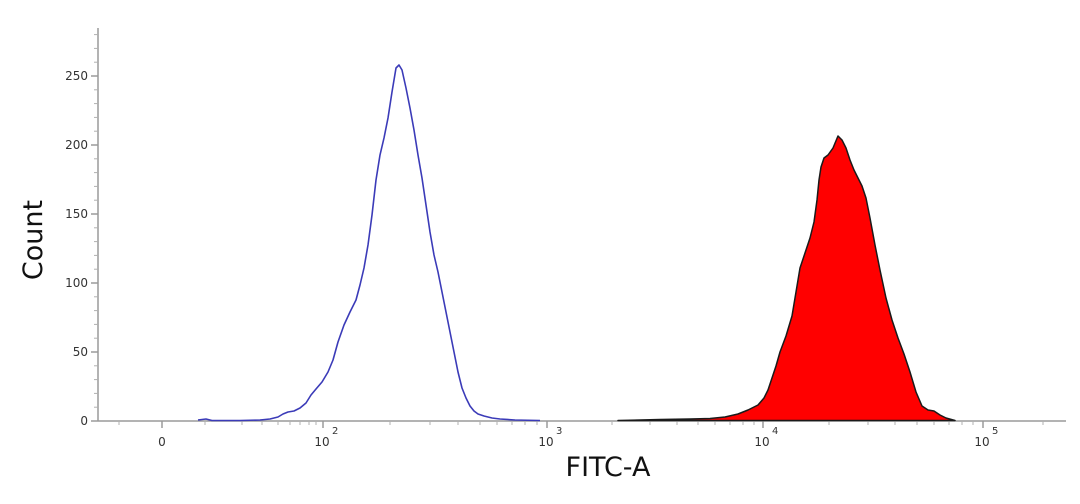 Image resolution: width=1080 pixels, height=504 pixels. Describe the element at coordinates (162, 442) in the screenshot. I see `x-tick-0: 0` at that location.